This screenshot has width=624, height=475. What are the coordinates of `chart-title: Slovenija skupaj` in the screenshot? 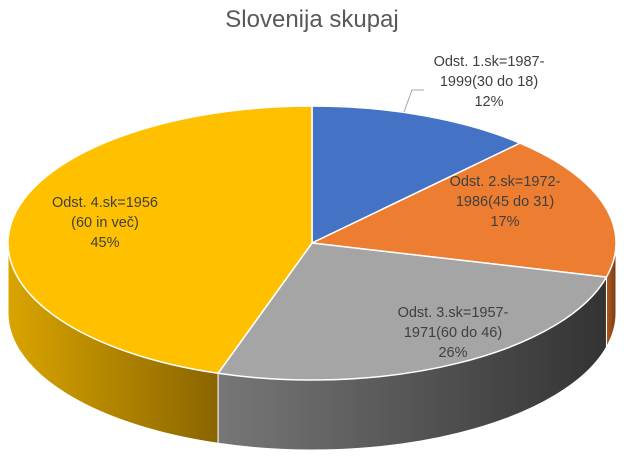 It's located at (312, 19).